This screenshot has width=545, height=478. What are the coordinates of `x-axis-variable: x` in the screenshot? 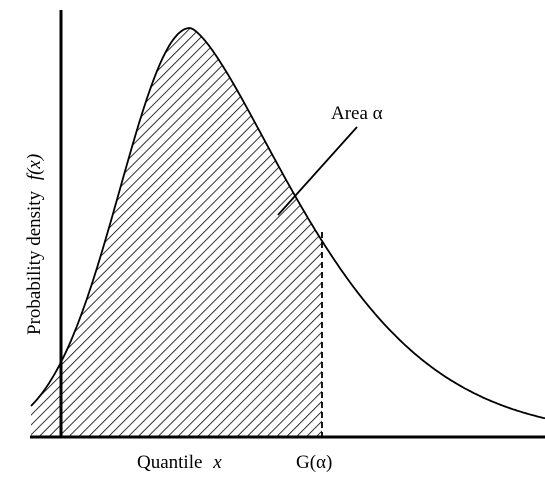 It's located at (217, 462).